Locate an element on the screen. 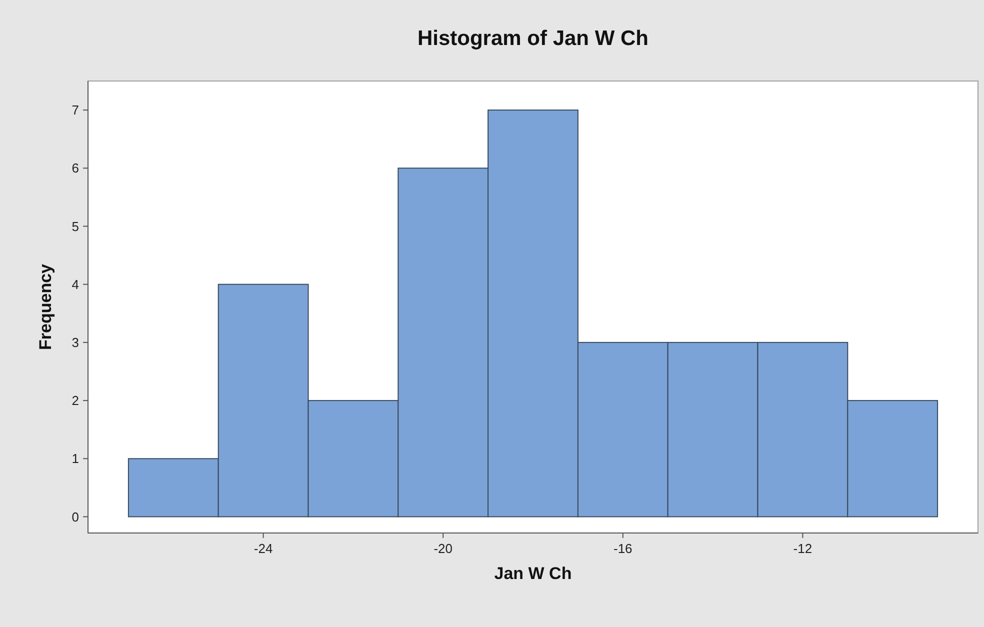  x-tick-label: -16 is located at coordinates (623, 548).